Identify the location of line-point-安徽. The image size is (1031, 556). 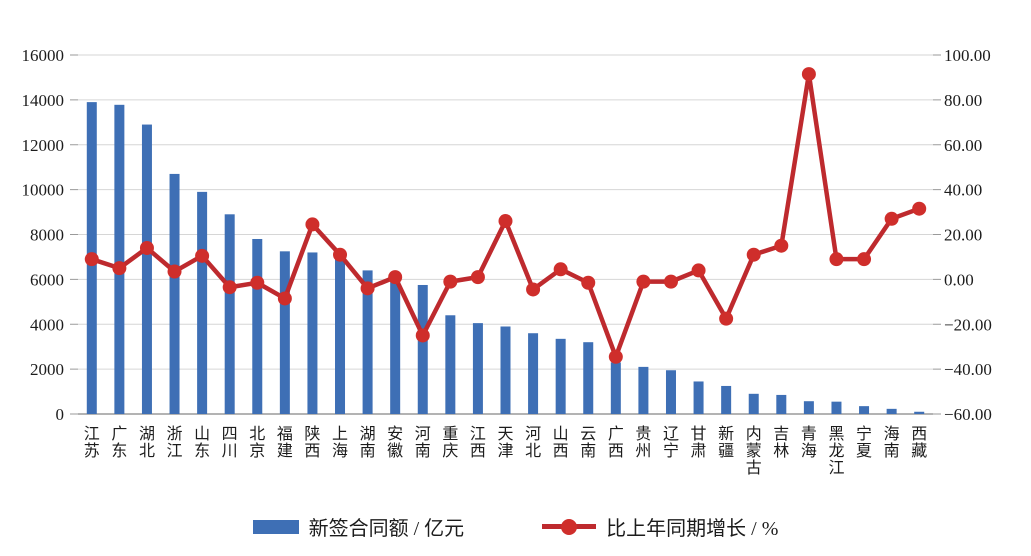
(395, 277).